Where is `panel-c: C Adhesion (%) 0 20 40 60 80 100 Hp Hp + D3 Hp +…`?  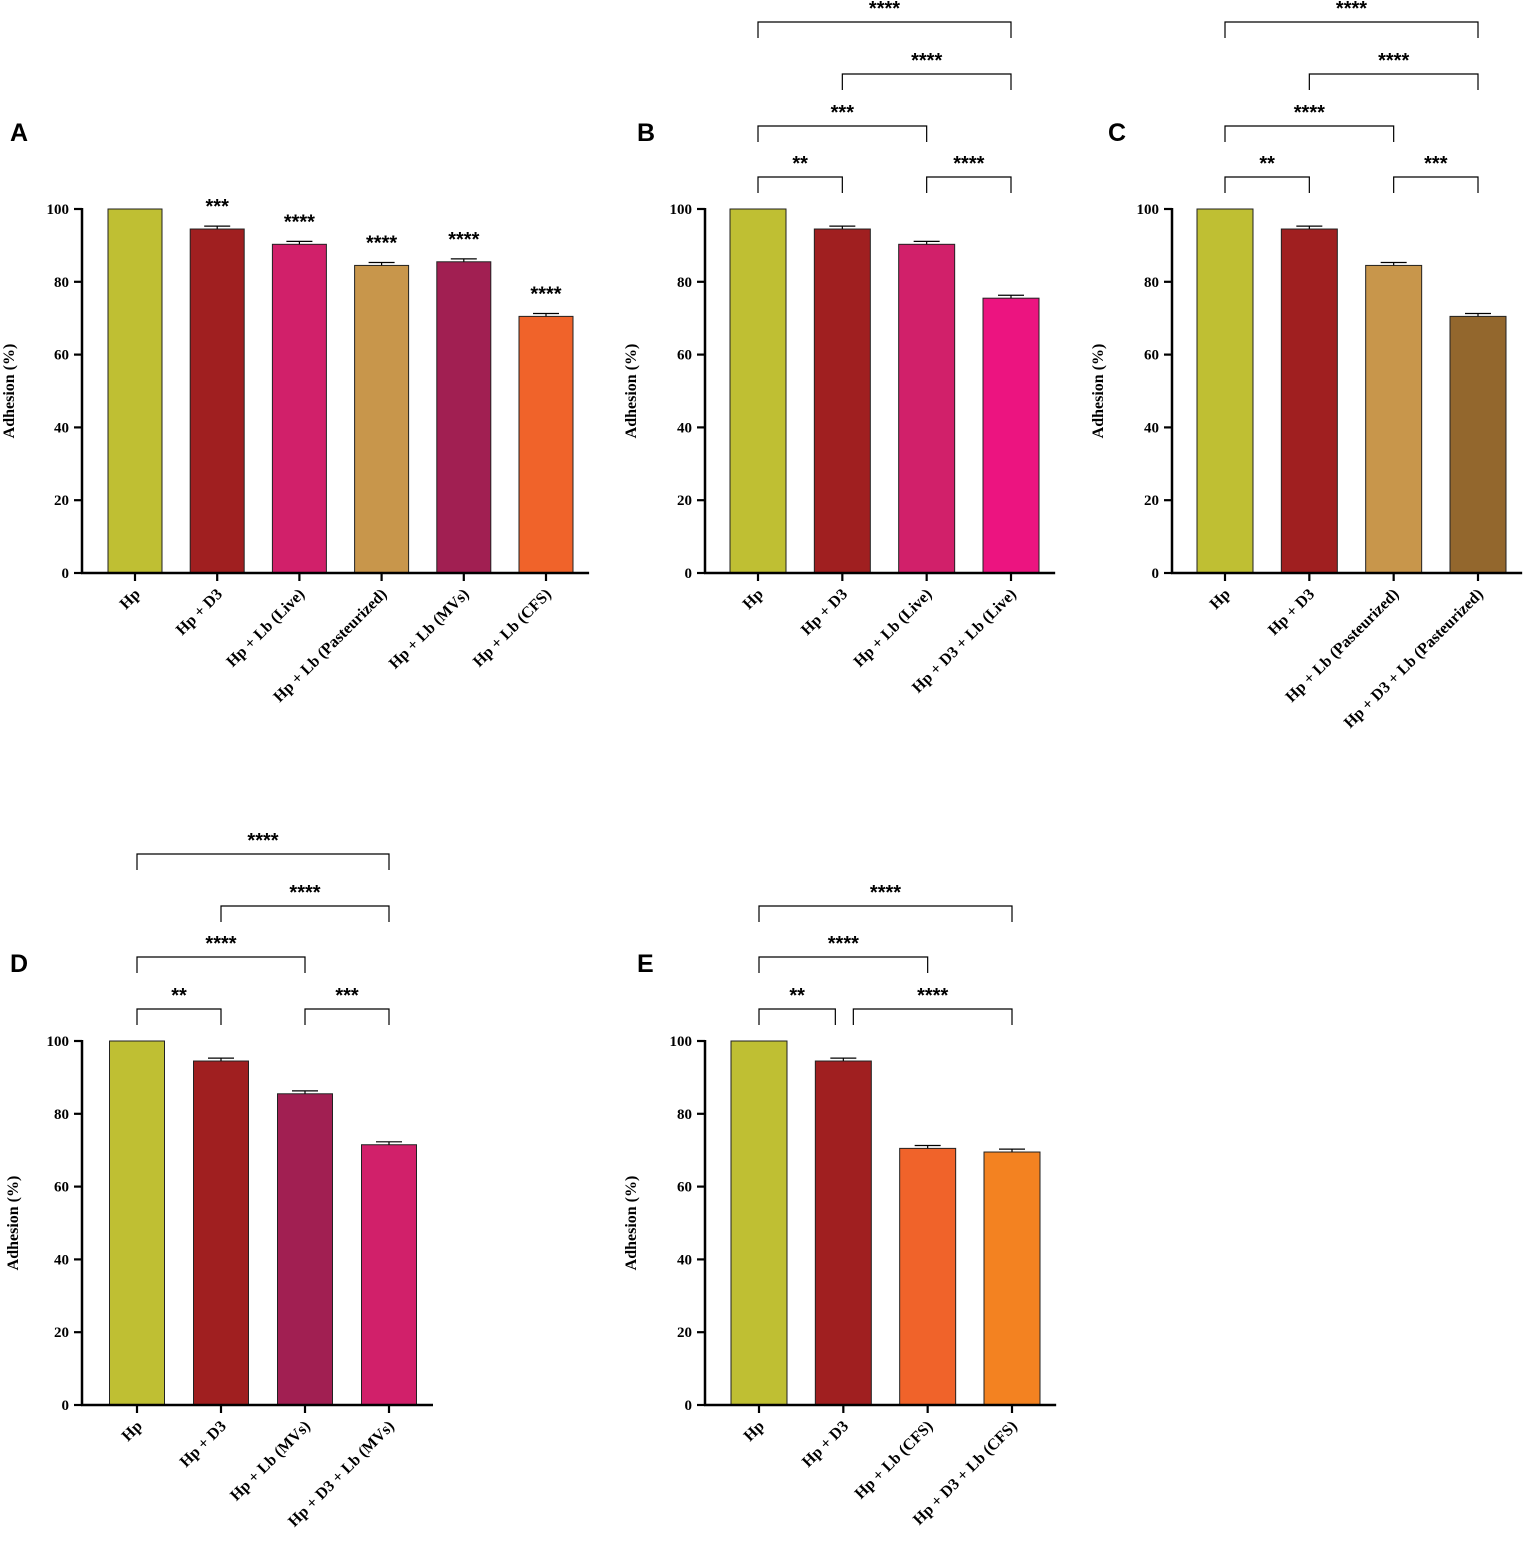
panel-c: C Adhesion (%) 0 20 40 60 80 100 Hp Hp + D3 Hp +… is located at coordinates (1306, 366).